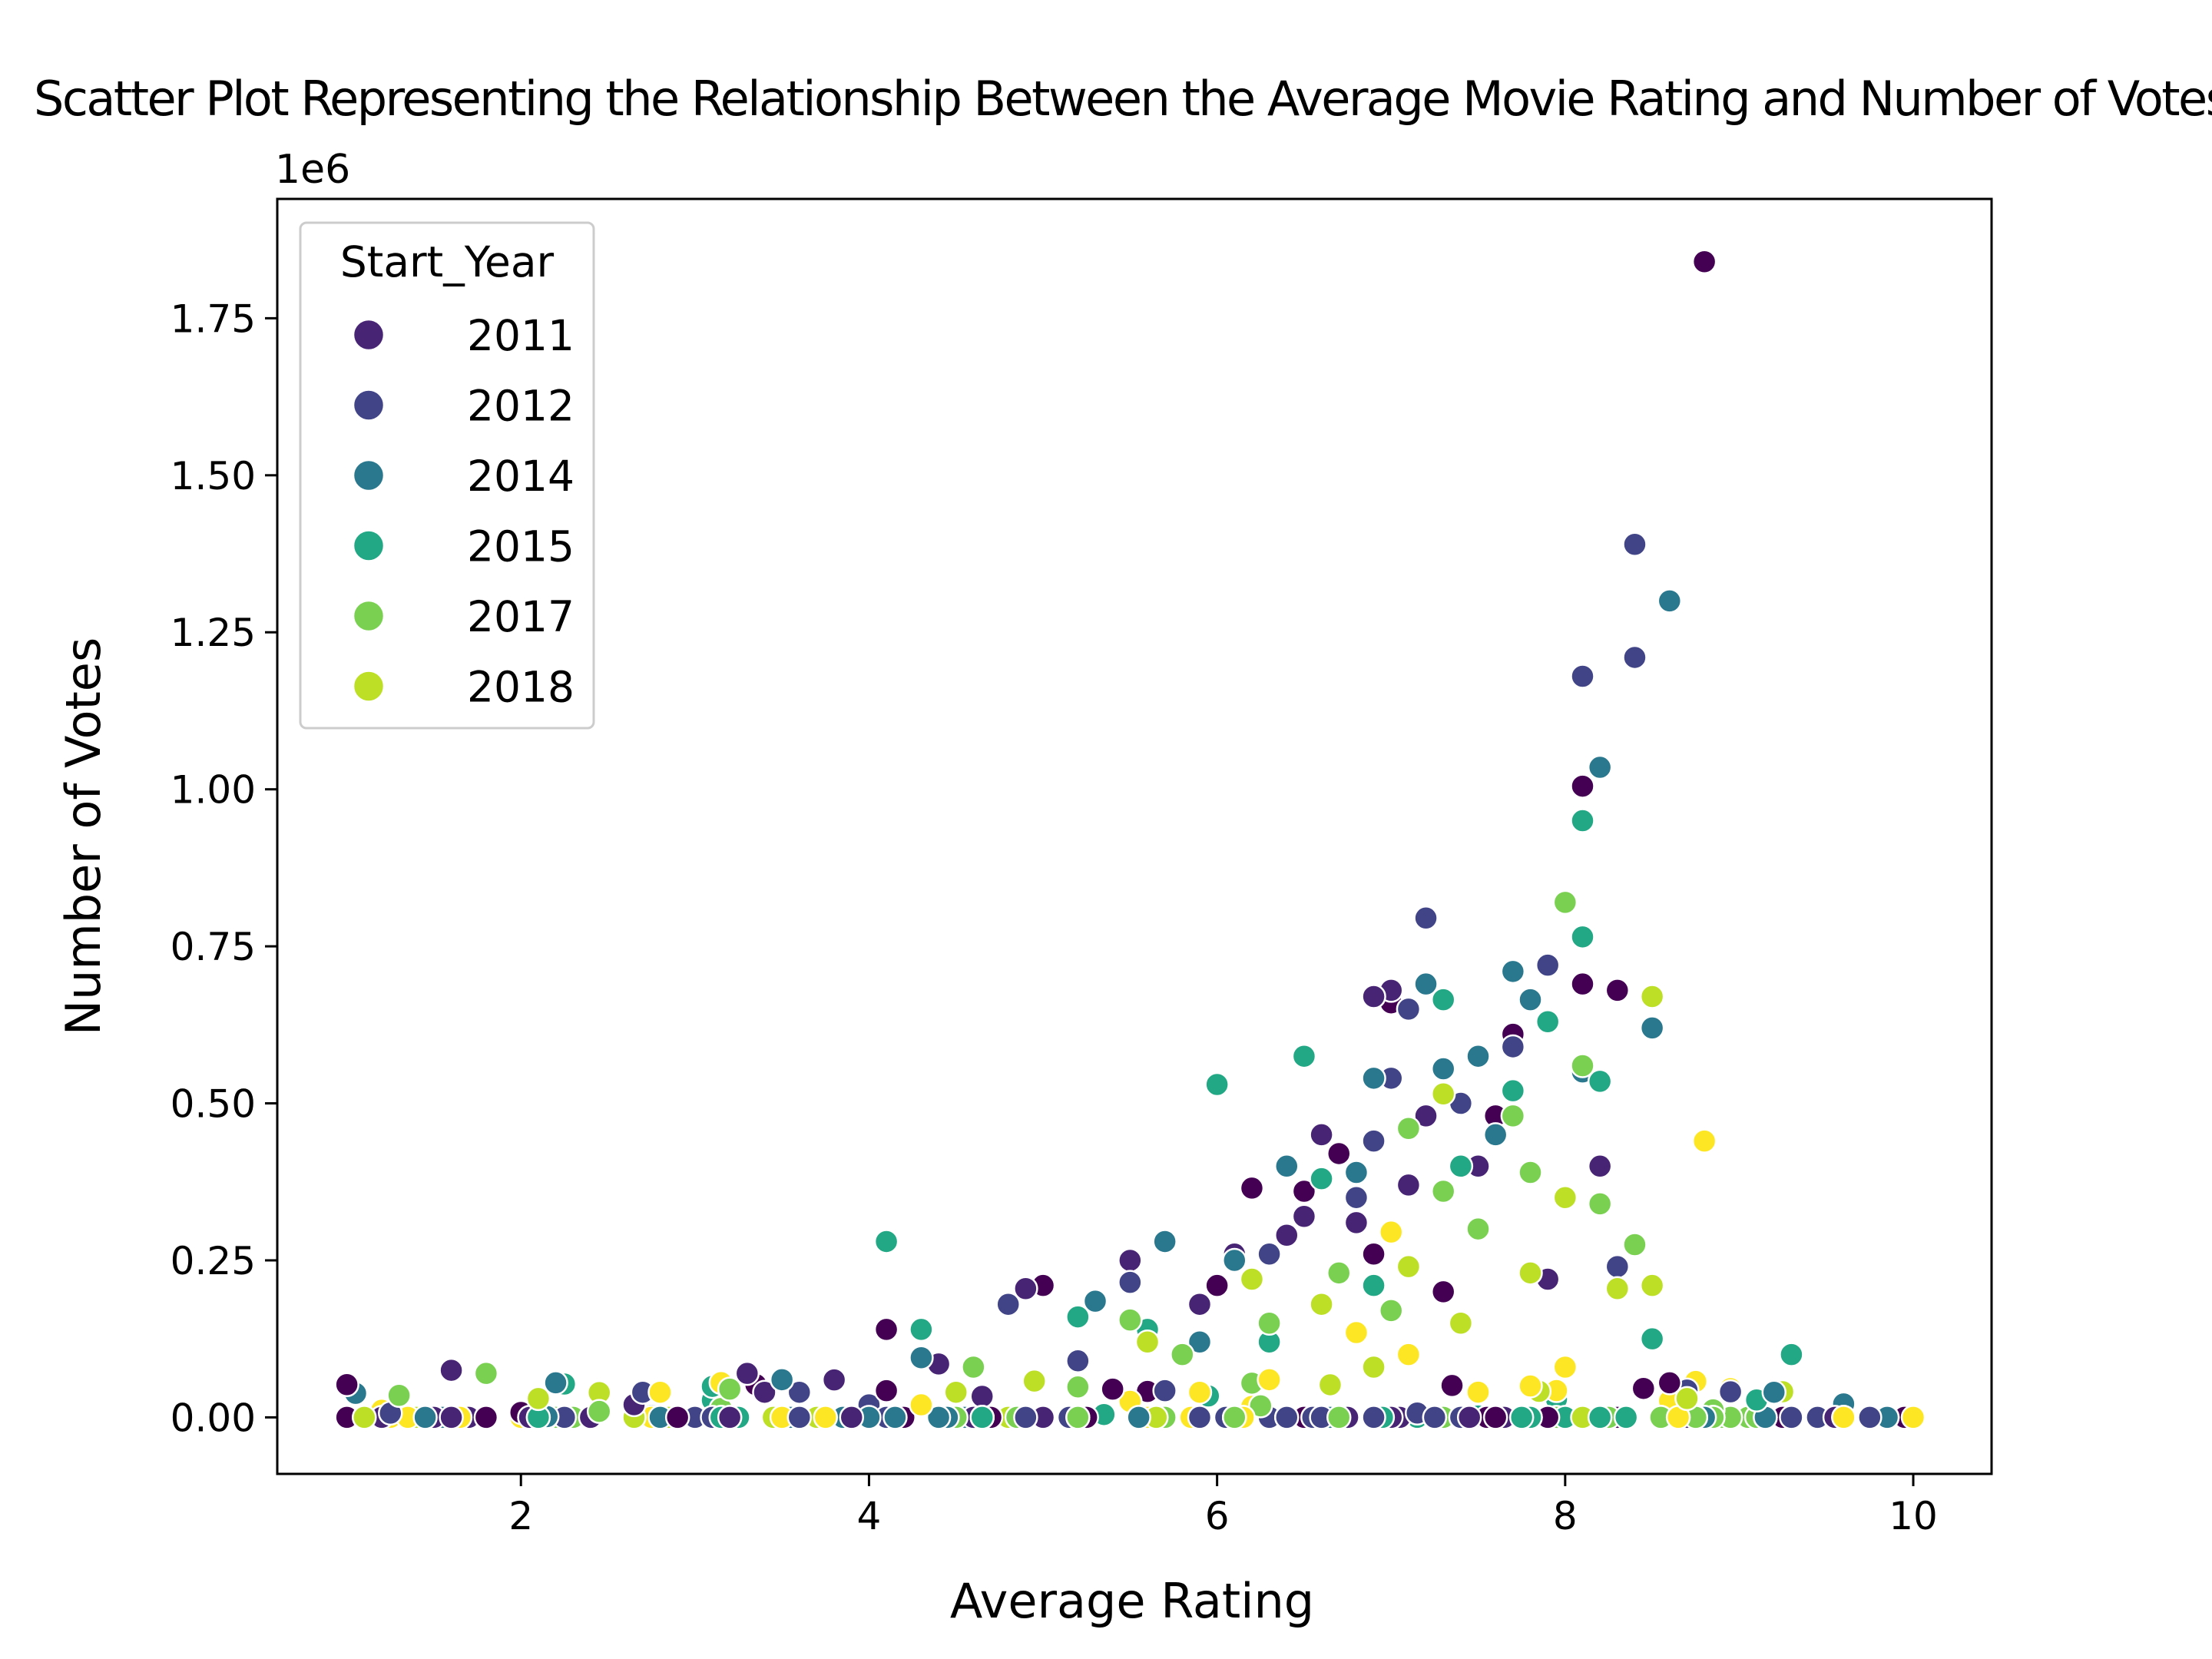 The height and width of the screenshot is (1659, 2212). Describe the element at coordinates (520, 1516) in the screenshot. I see `x-tick-label: 2` at that location.